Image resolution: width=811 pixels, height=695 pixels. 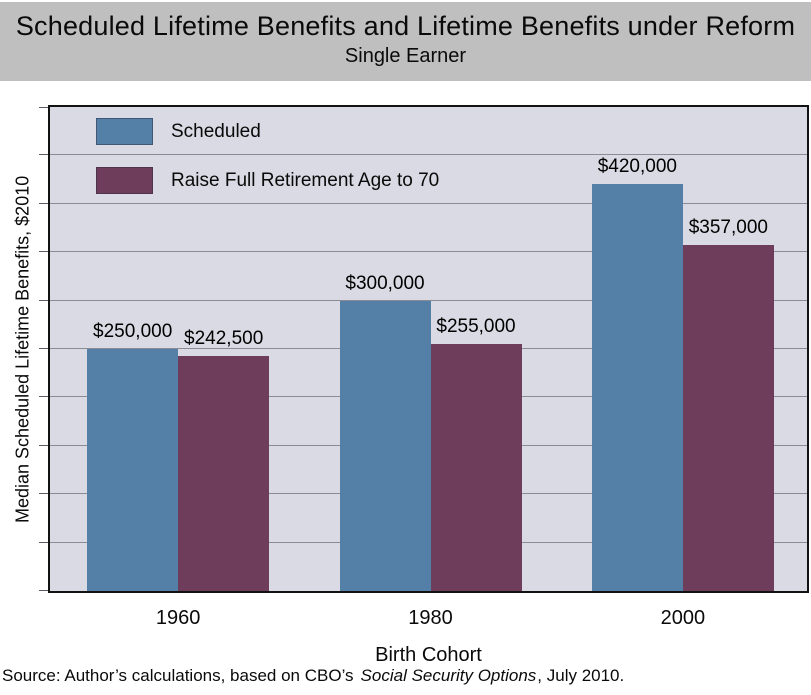 I want to click on legend-entry-reform: Raise Full Retirement Age to 70, so click(x=267, y=180).